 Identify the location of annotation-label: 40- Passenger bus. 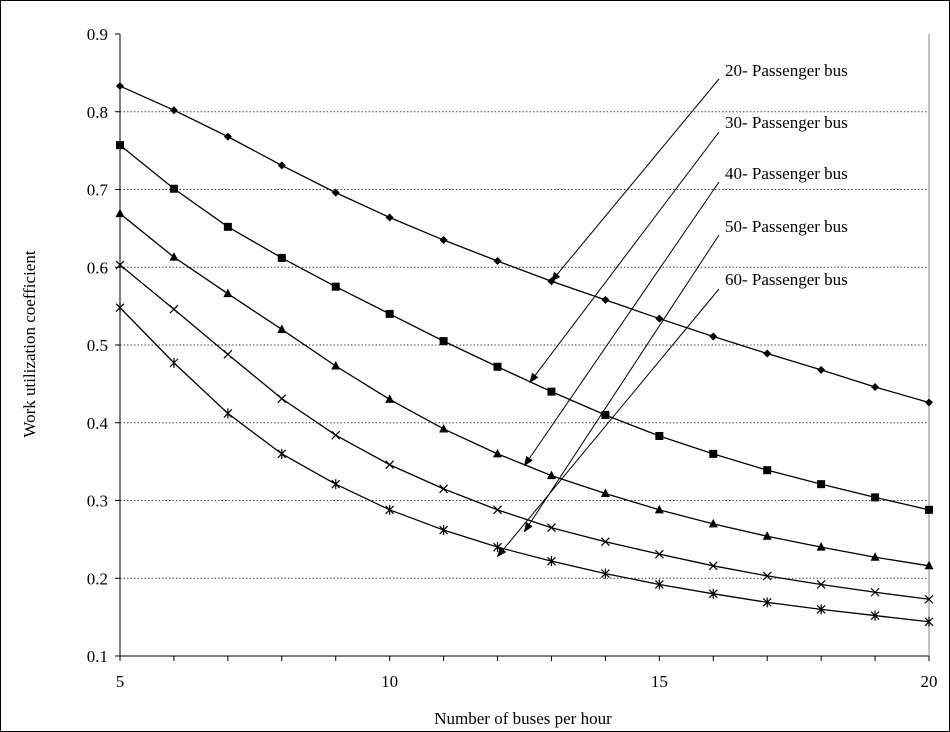
(786, 173).